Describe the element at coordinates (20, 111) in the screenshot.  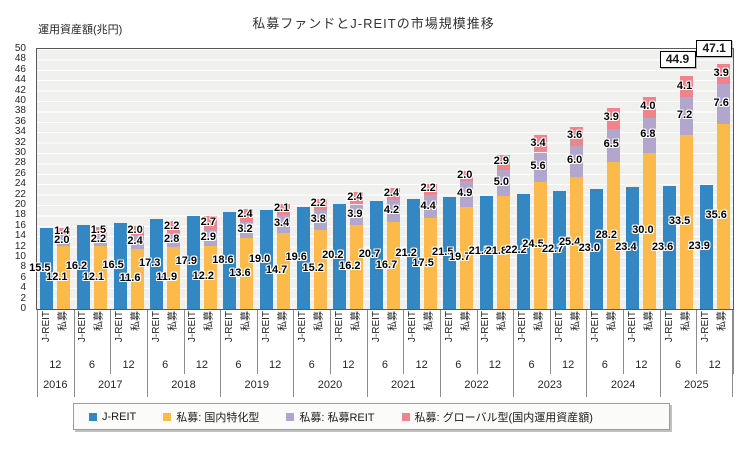
I see `y-axis-tick: 38` at that location.